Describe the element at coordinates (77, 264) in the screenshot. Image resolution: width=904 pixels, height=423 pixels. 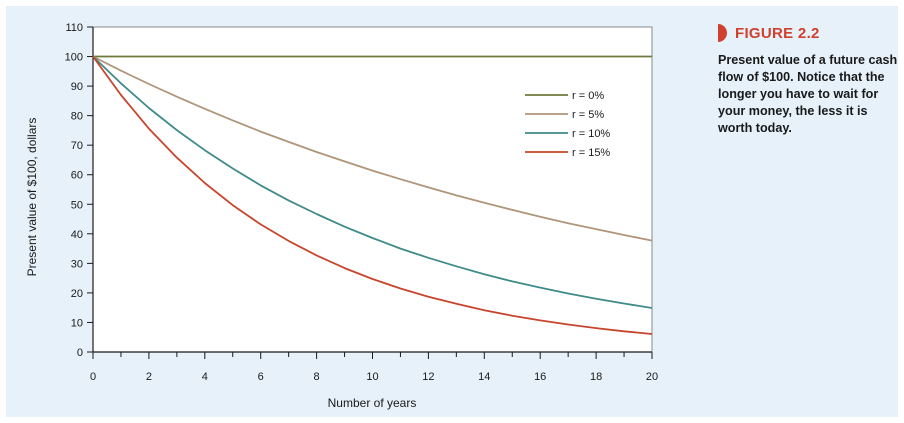
I see `y-tick-label: 30` at that location.